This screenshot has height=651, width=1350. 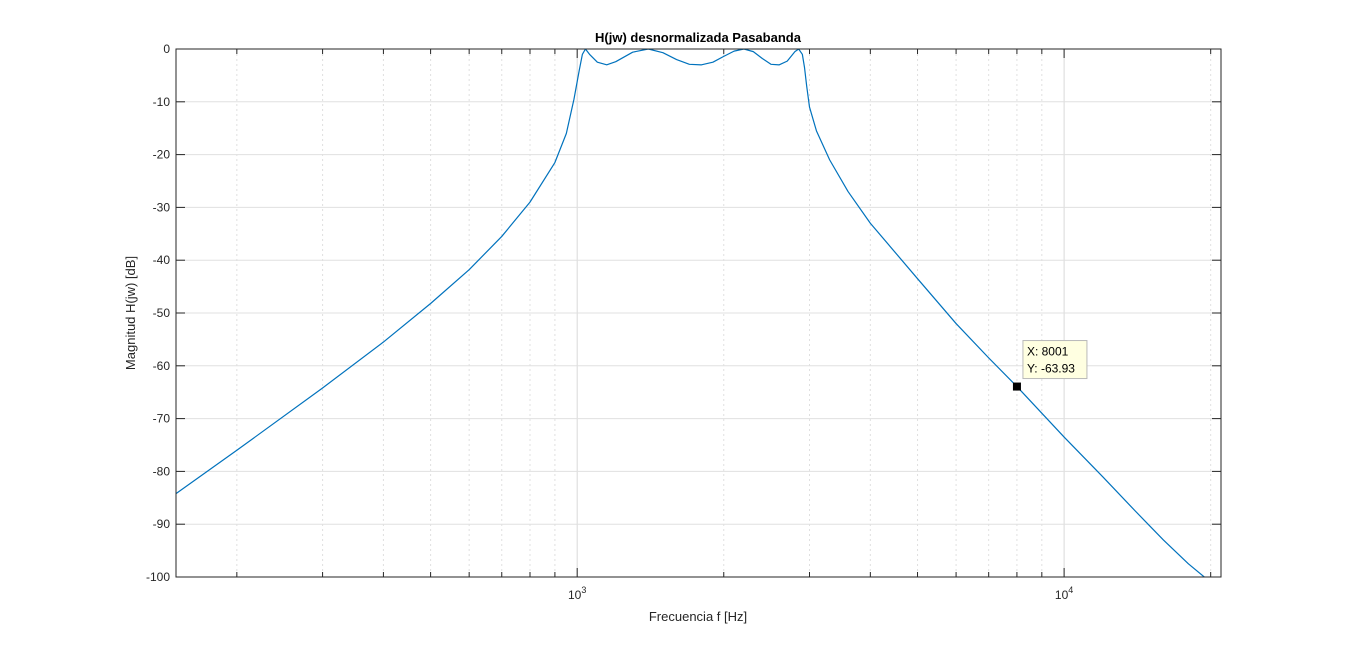 I want to click on y-tick-label: -50, so click(x=162, y=313).